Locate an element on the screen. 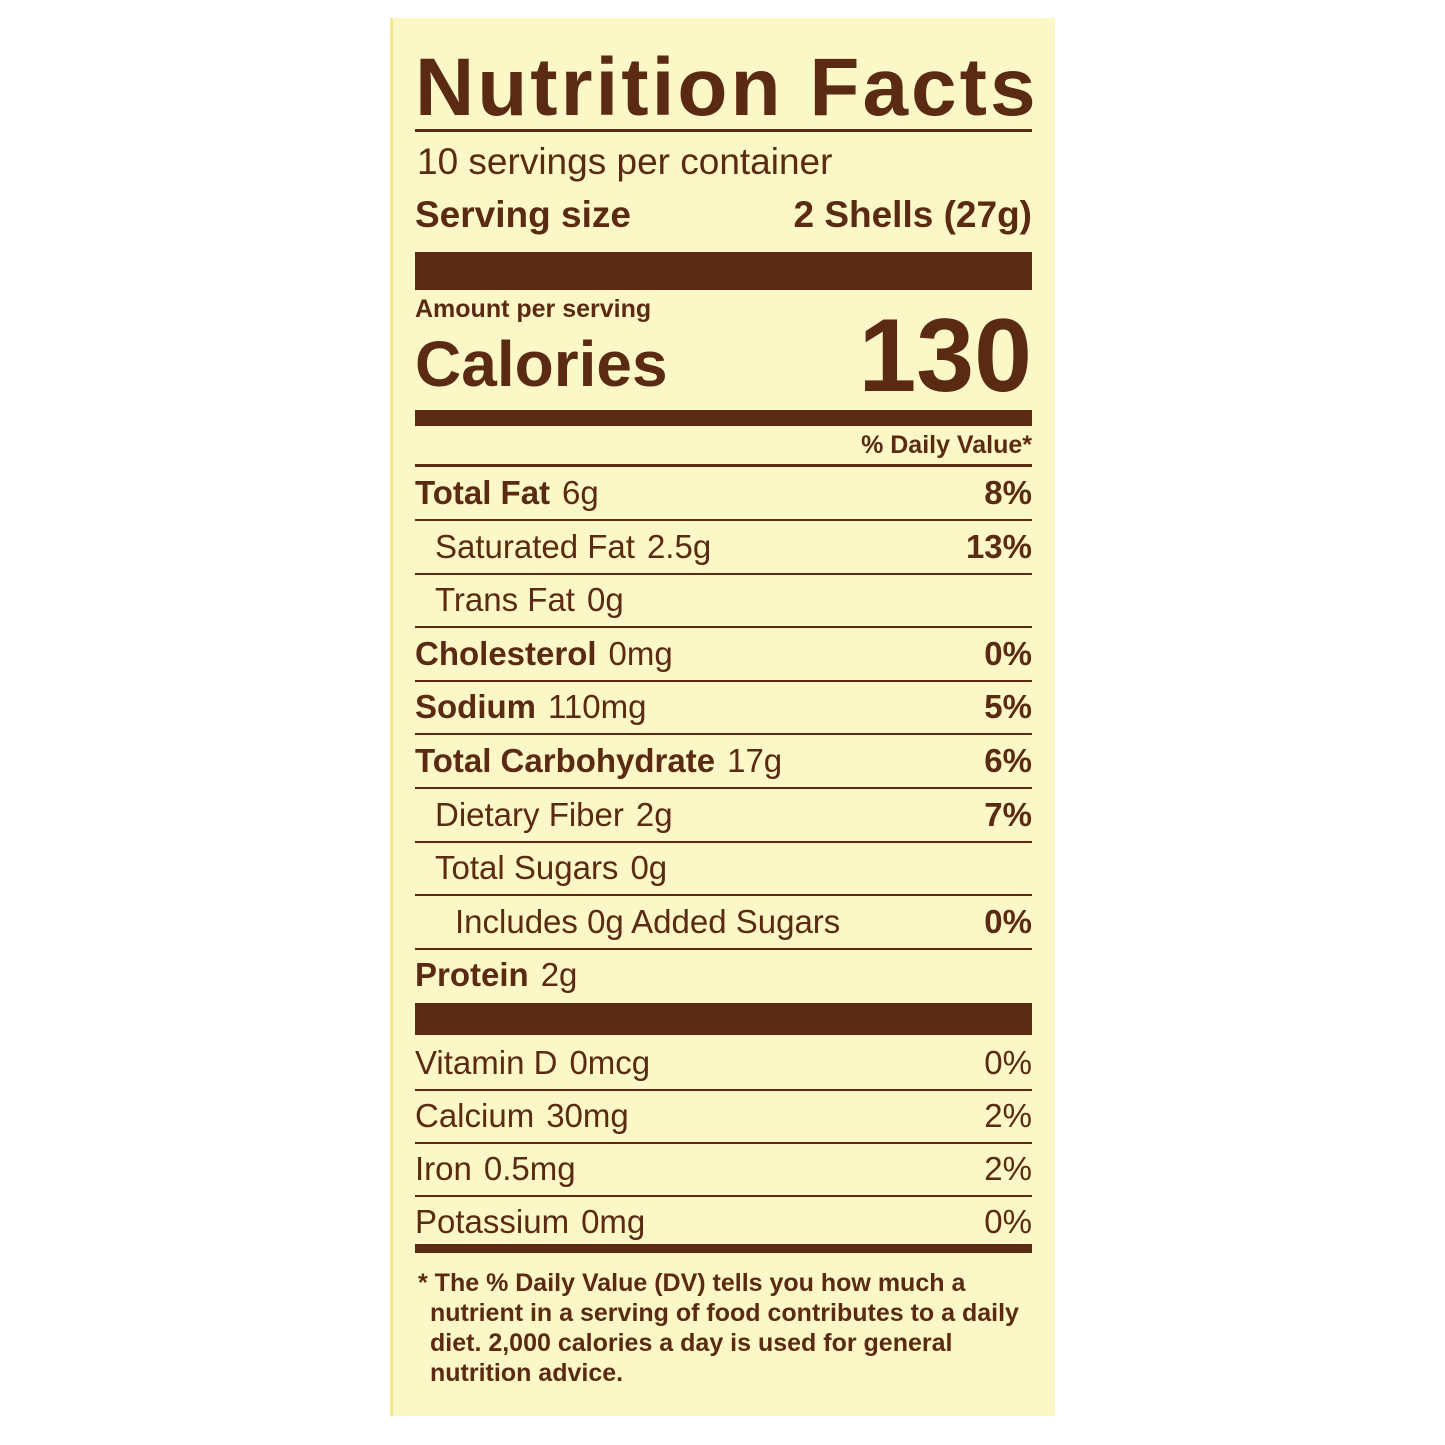 This screenshot has width=1445, height=1445. nutrient-name: Iron is located at coordinates (443, 1168).